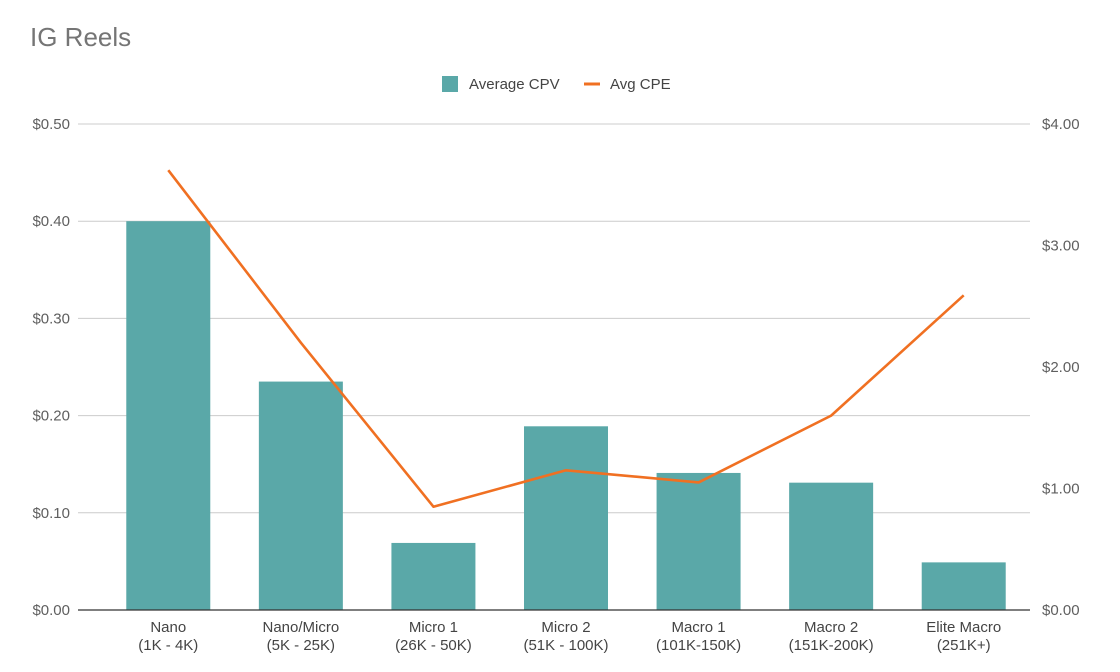 The width and height of the screenshot is (1120, 672). What do you see at coordinates (831, 645) in the screenshot?
I see `category-sublabel: (151K-200K)` at bounding box center [831, 645].